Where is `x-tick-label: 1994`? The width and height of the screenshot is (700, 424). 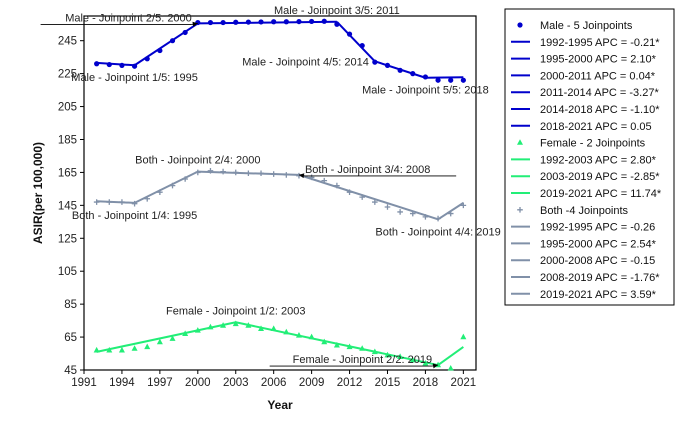
x-tick-label: 1994 is located at coordinates (122, 383).